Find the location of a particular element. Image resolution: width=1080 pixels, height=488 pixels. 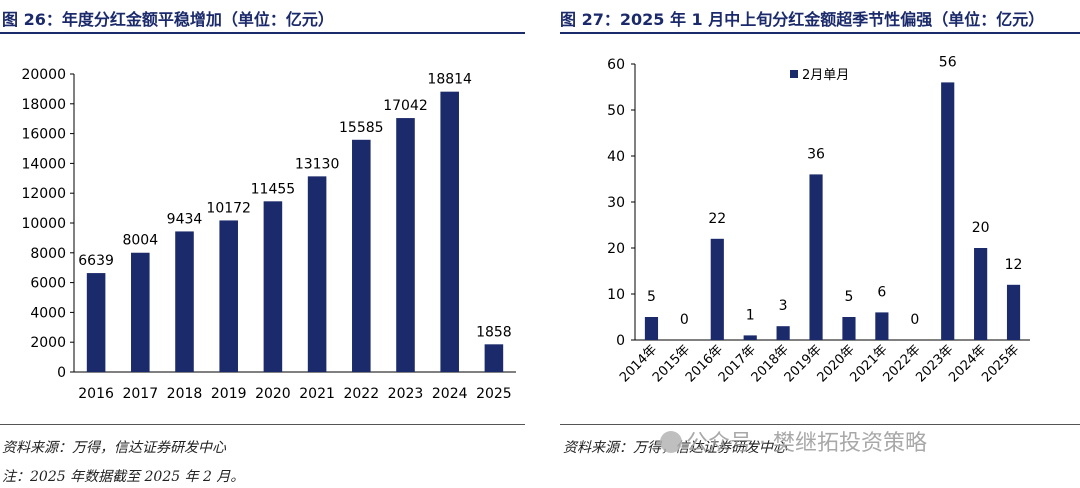

data-label: 13130 is located at coordinates (317, 164).